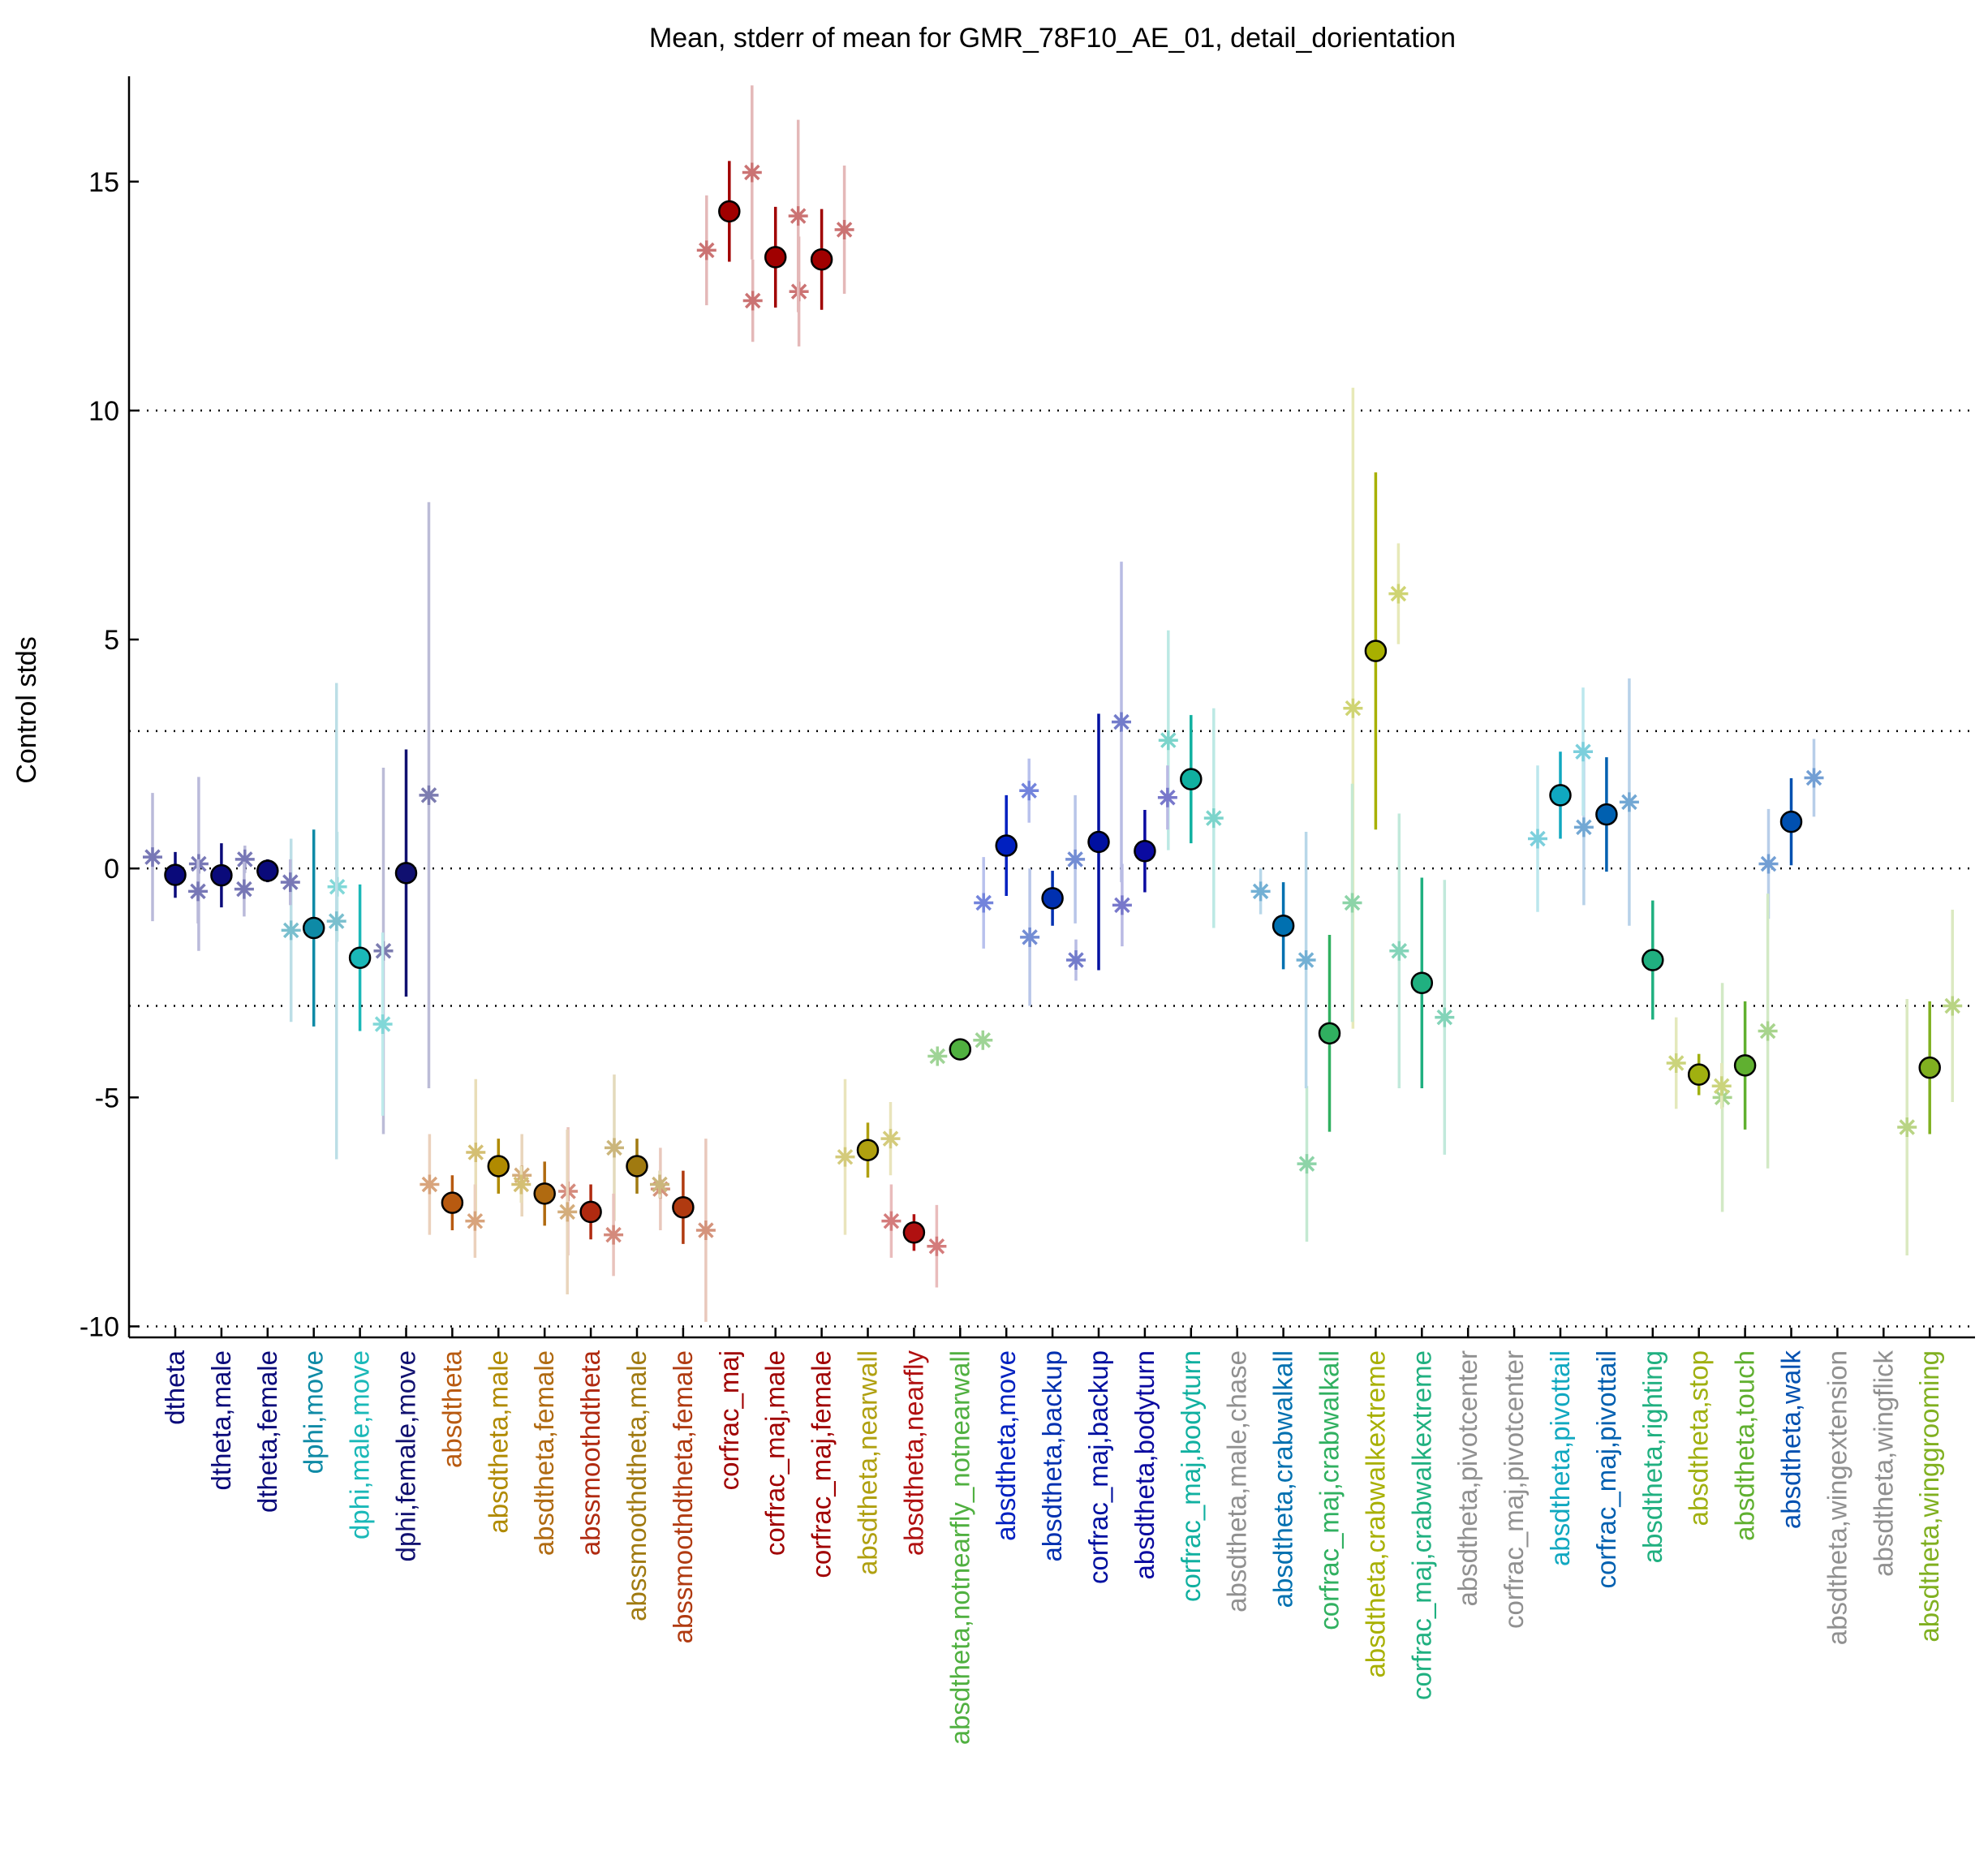 The width and height of the screenshot is (1988, 1860). Describe the element at coordinates (103, 411) in the screenshot. I see `y-tick-label: 10` at that location.